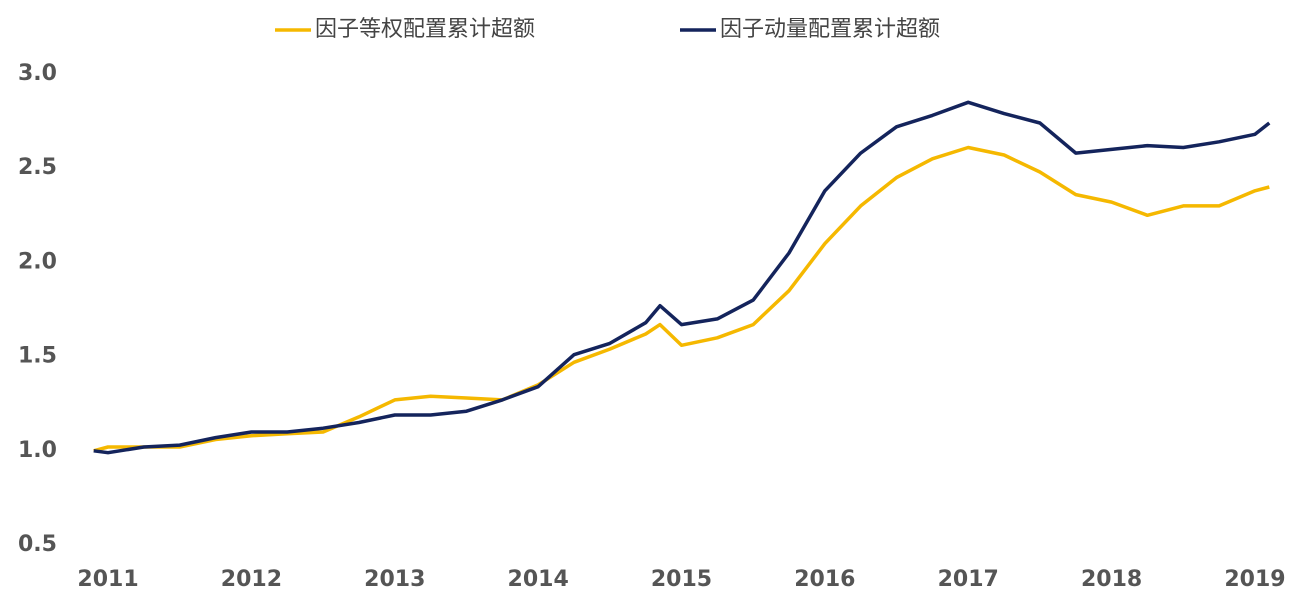 This screenshot has width=1293, height=603. What do you see at coordinates (1254, 579) in the screenshot?
I see `x-tick-label: 2019` at bounding box center [1254, 579].